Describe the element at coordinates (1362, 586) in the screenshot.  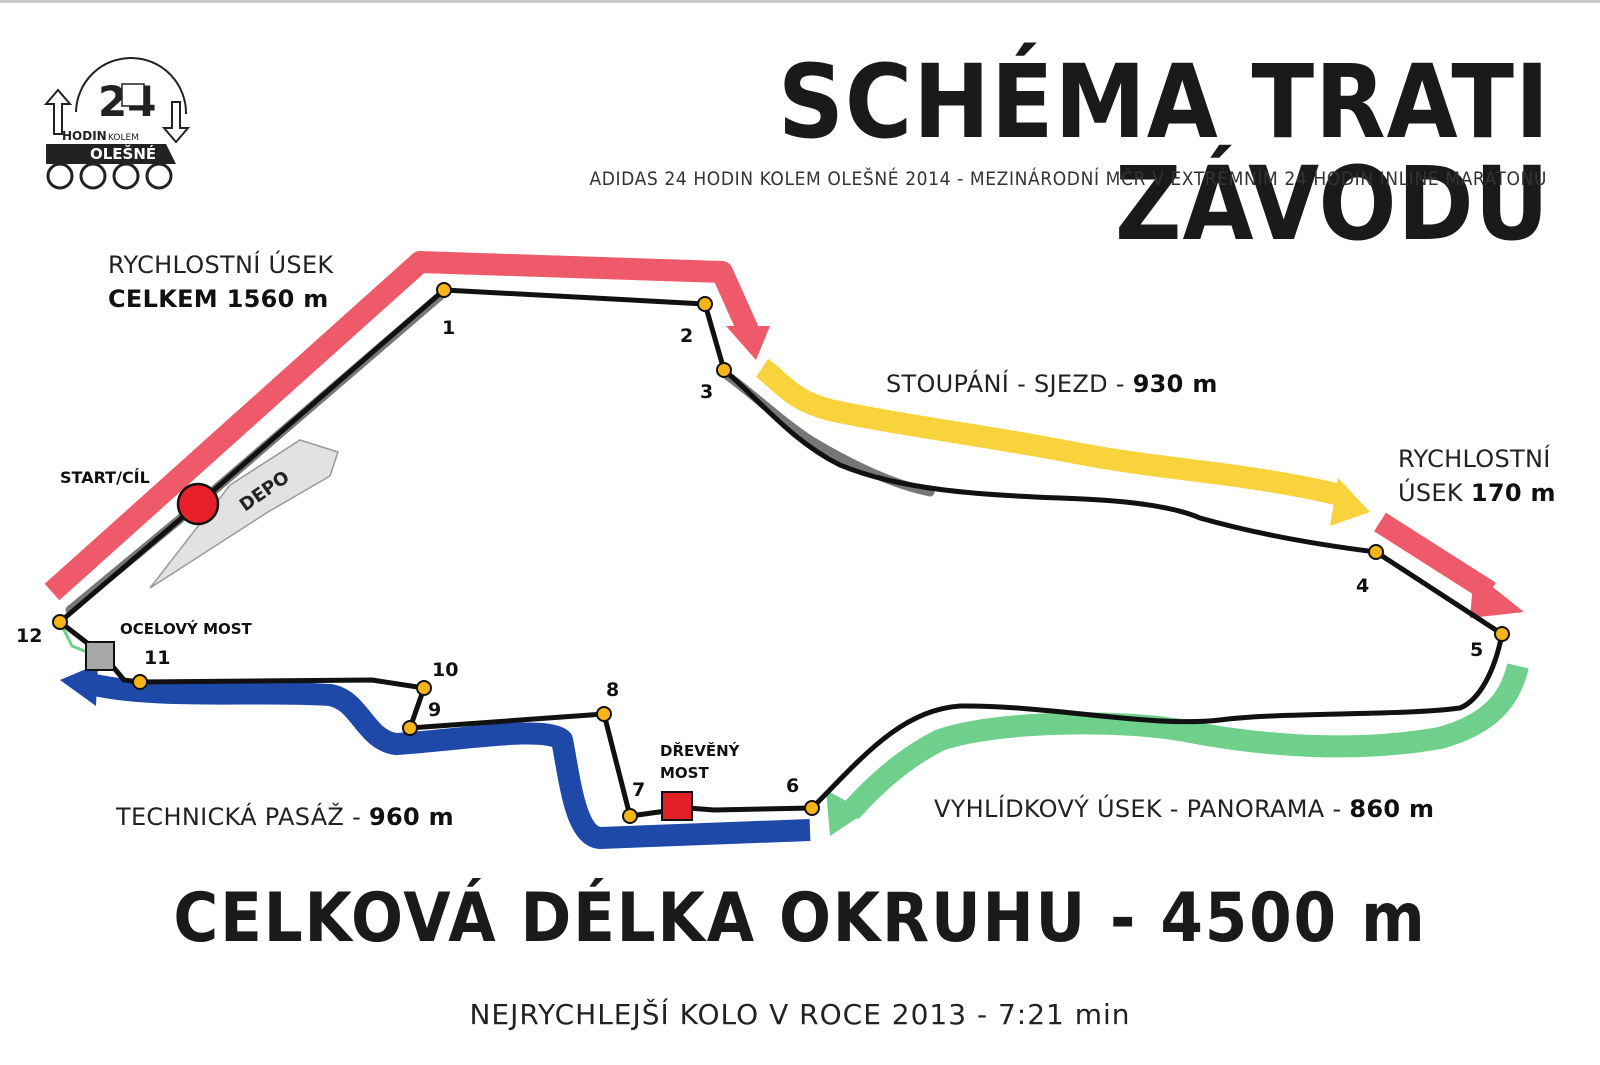
I see `checkpoint-label-4: 4` at that location.